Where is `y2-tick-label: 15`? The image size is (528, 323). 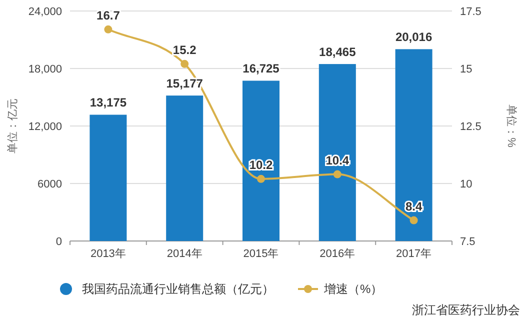 y2-tick-label: 15 is located at coordinates (466, 70).